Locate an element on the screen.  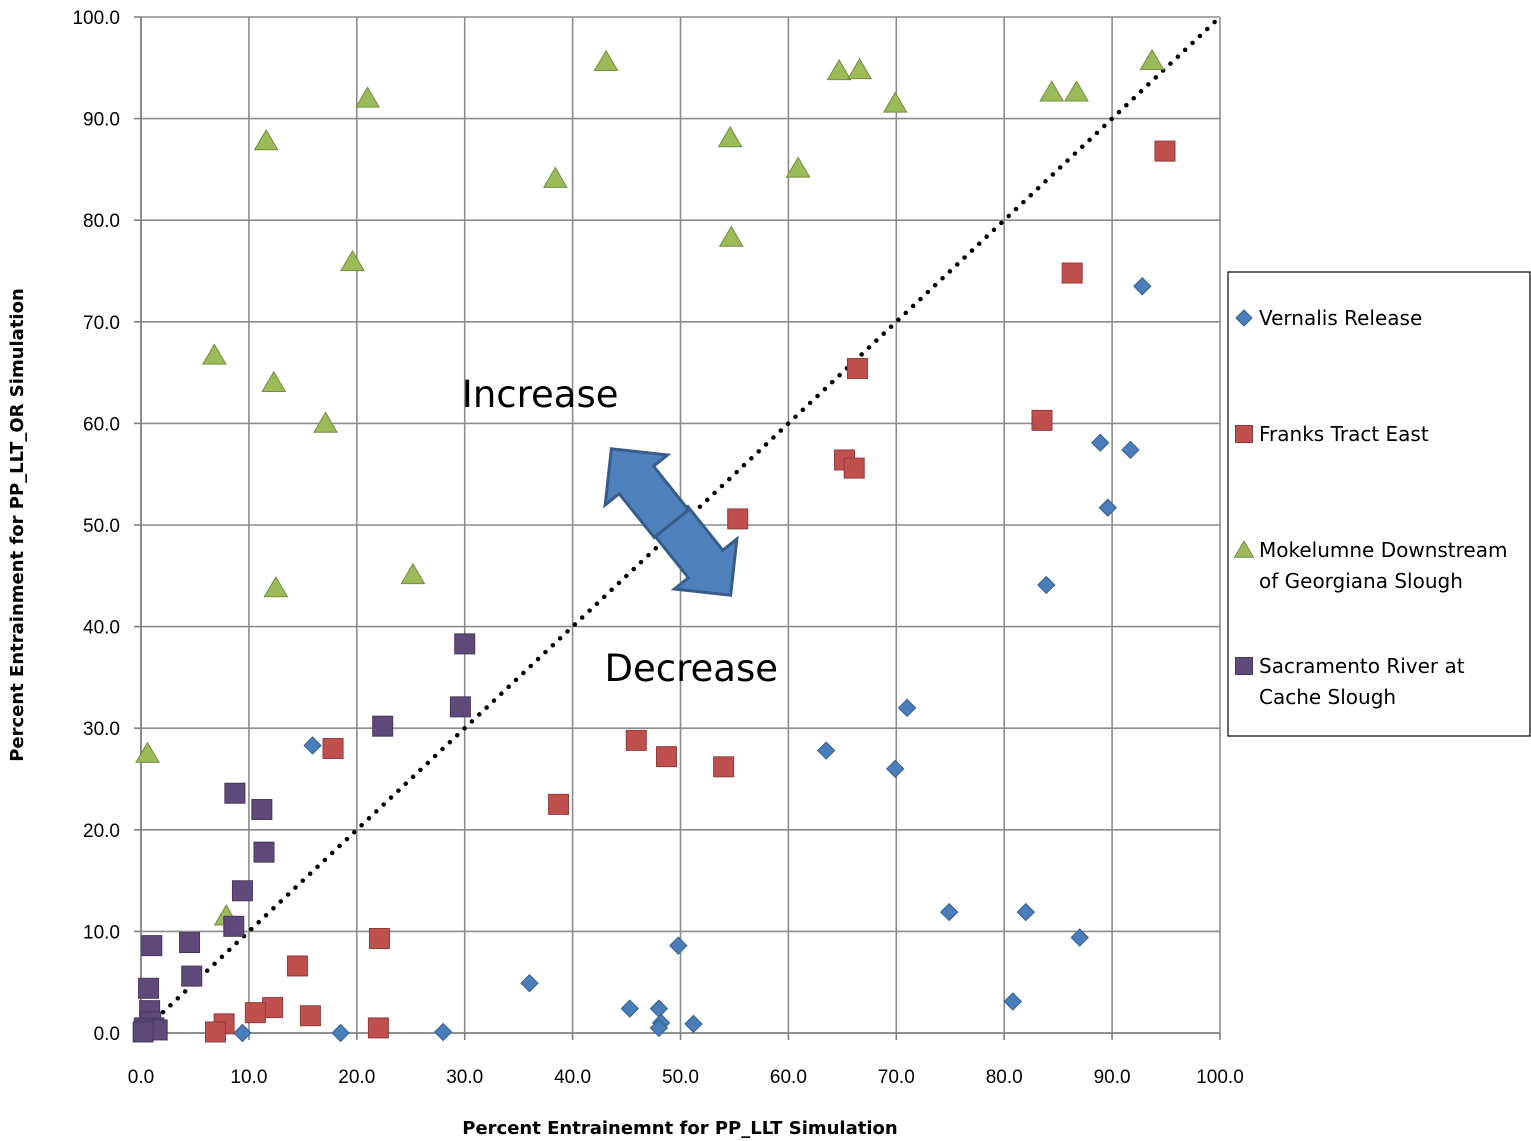
annotation-increase: Increase is located at coordinates (540, 394).